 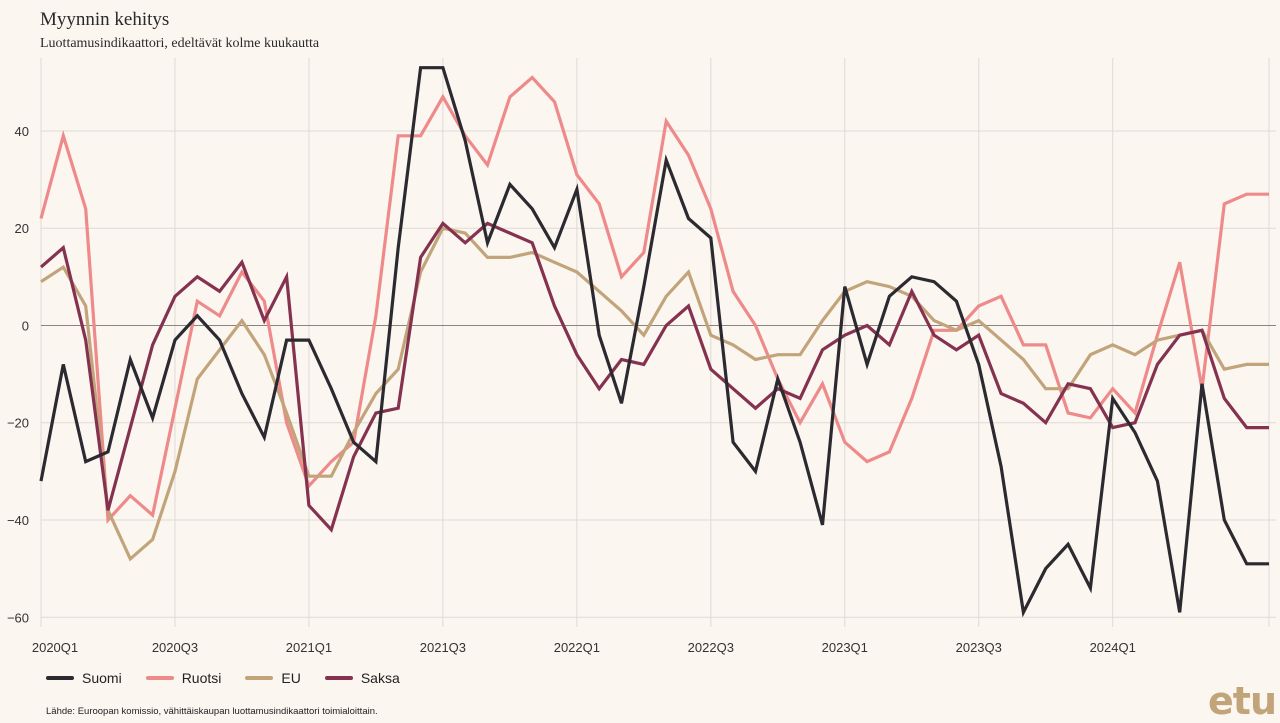 I want to click on legend-label: EU, so click(x=291, y=678).